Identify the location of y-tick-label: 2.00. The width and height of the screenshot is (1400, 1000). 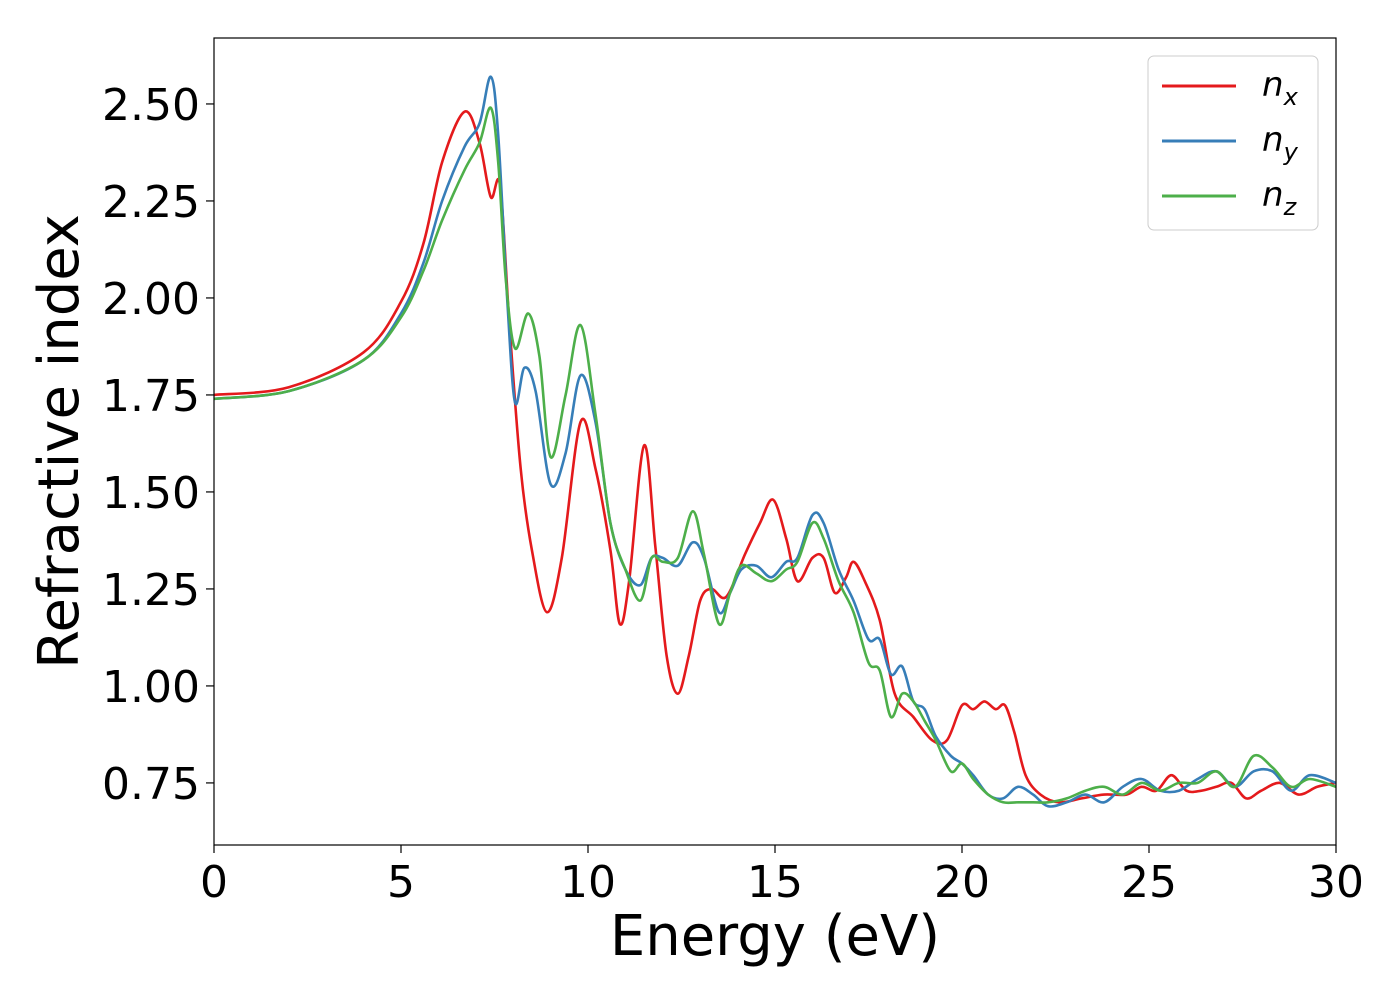
(151, 299).